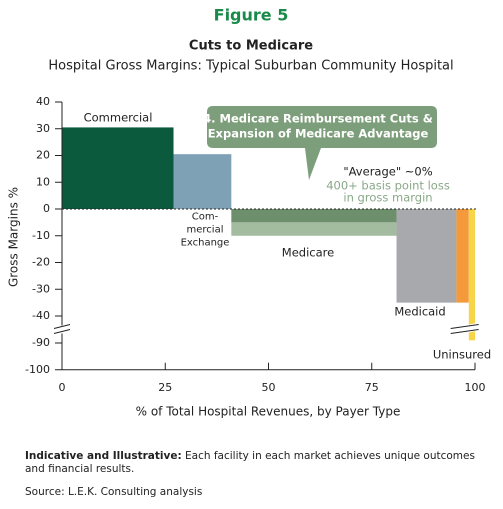 The width and height of the screenshot is (503, 509). I want to click on y-tick-label: -90, so click(41, 342).